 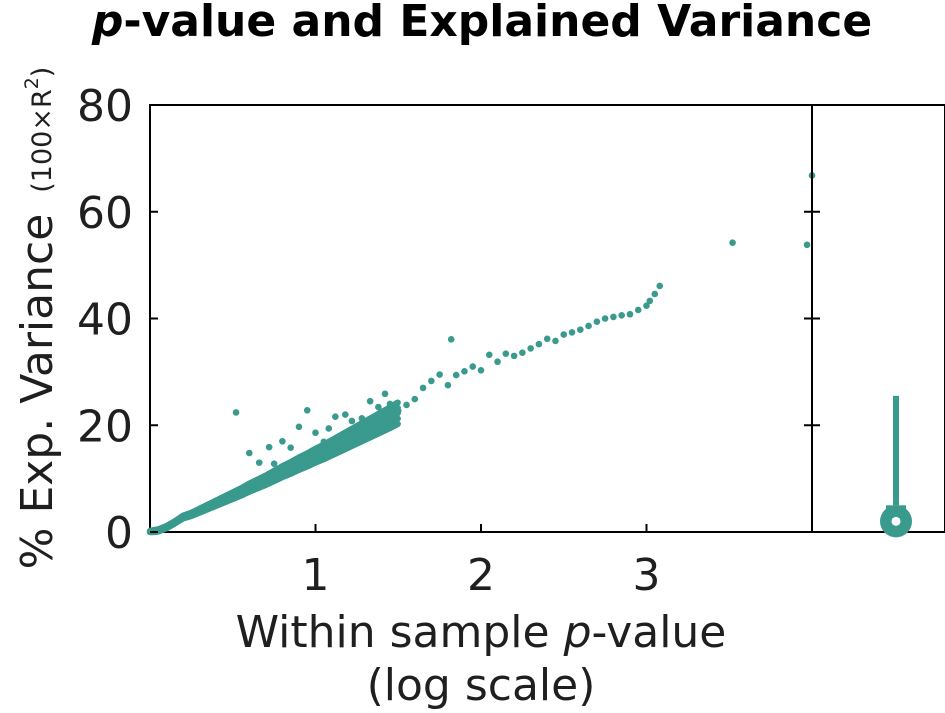 What do you see at coordinates (37, 392) in the screenshot?
I see `y-axis-label-main: % Exp. Variance` at bounding box center [37, 392].